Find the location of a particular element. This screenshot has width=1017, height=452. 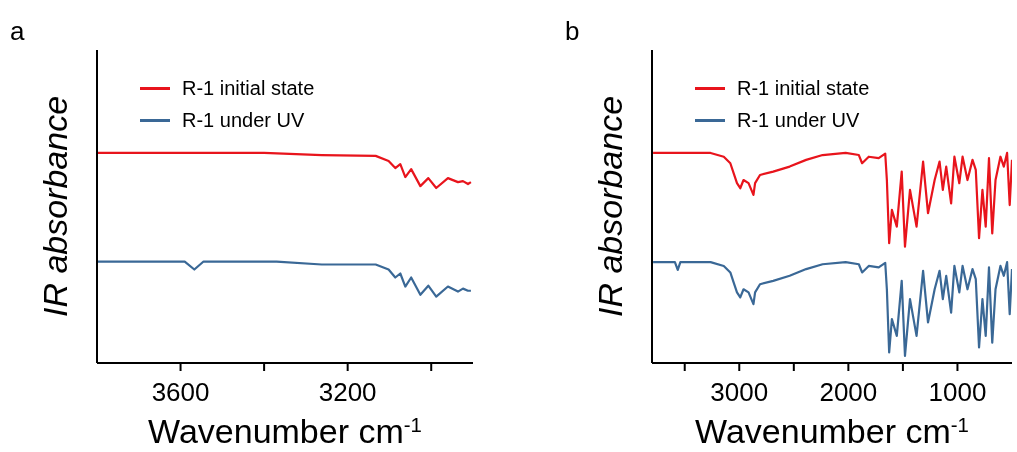

chart-title: a is located at coordinates (17, 31).